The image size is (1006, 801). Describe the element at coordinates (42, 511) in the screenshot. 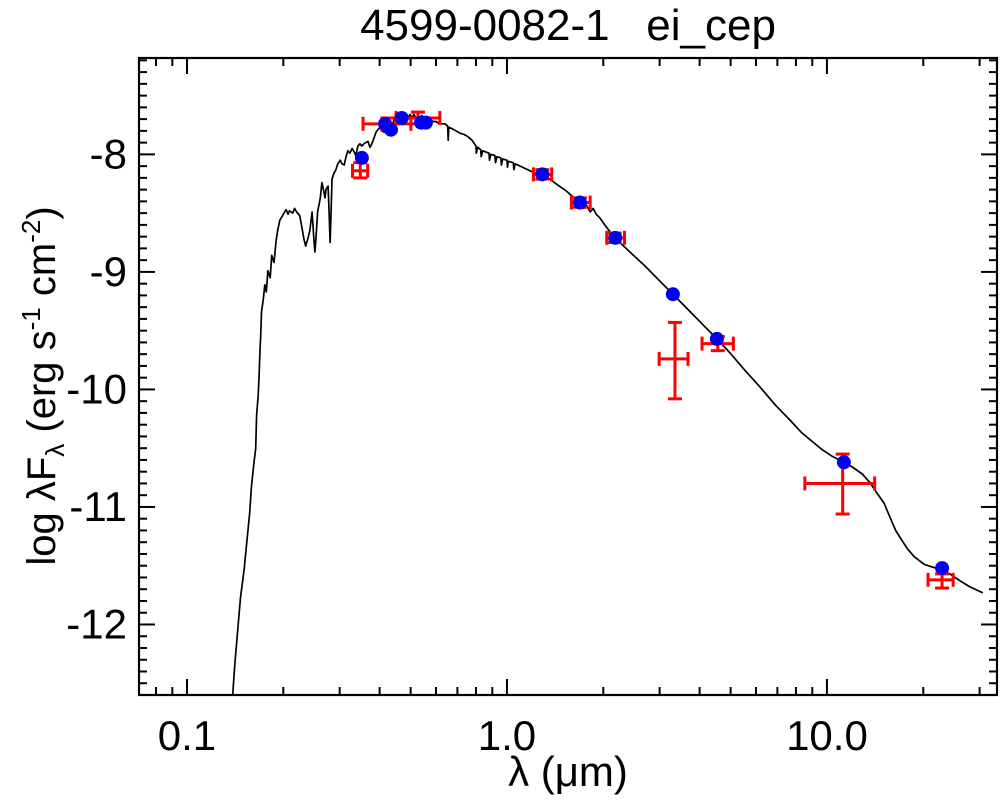

I see `y-label-prefix: log λF` at that location.